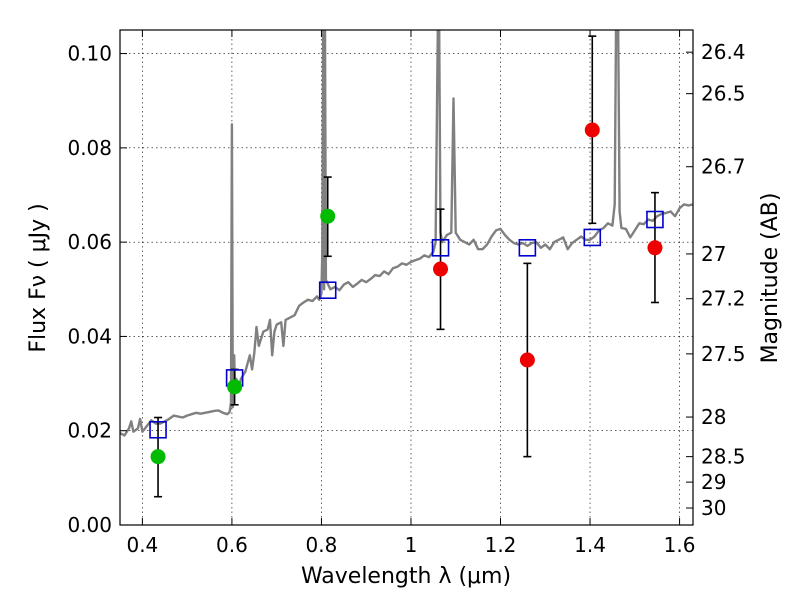 The height and width of the screenshot is (604, 800). I want to click on right-tick-label: 30, so click(713, 508).